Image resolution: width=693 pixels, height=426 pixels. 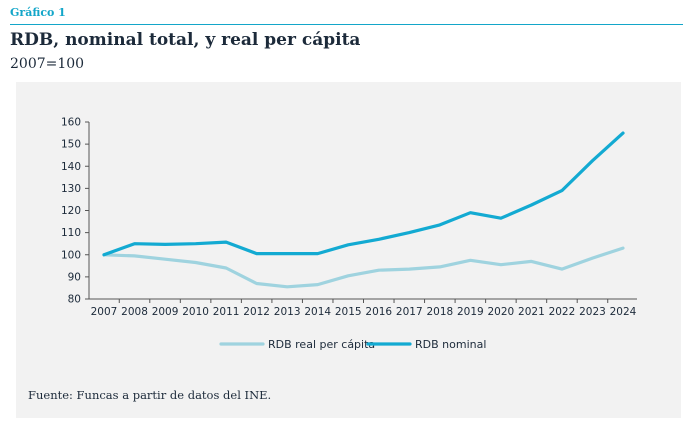 What do you see at coordinates (409, 312) in the screenshot?
I see `x-tick-label: 2017` at bounding box center [409, 312].